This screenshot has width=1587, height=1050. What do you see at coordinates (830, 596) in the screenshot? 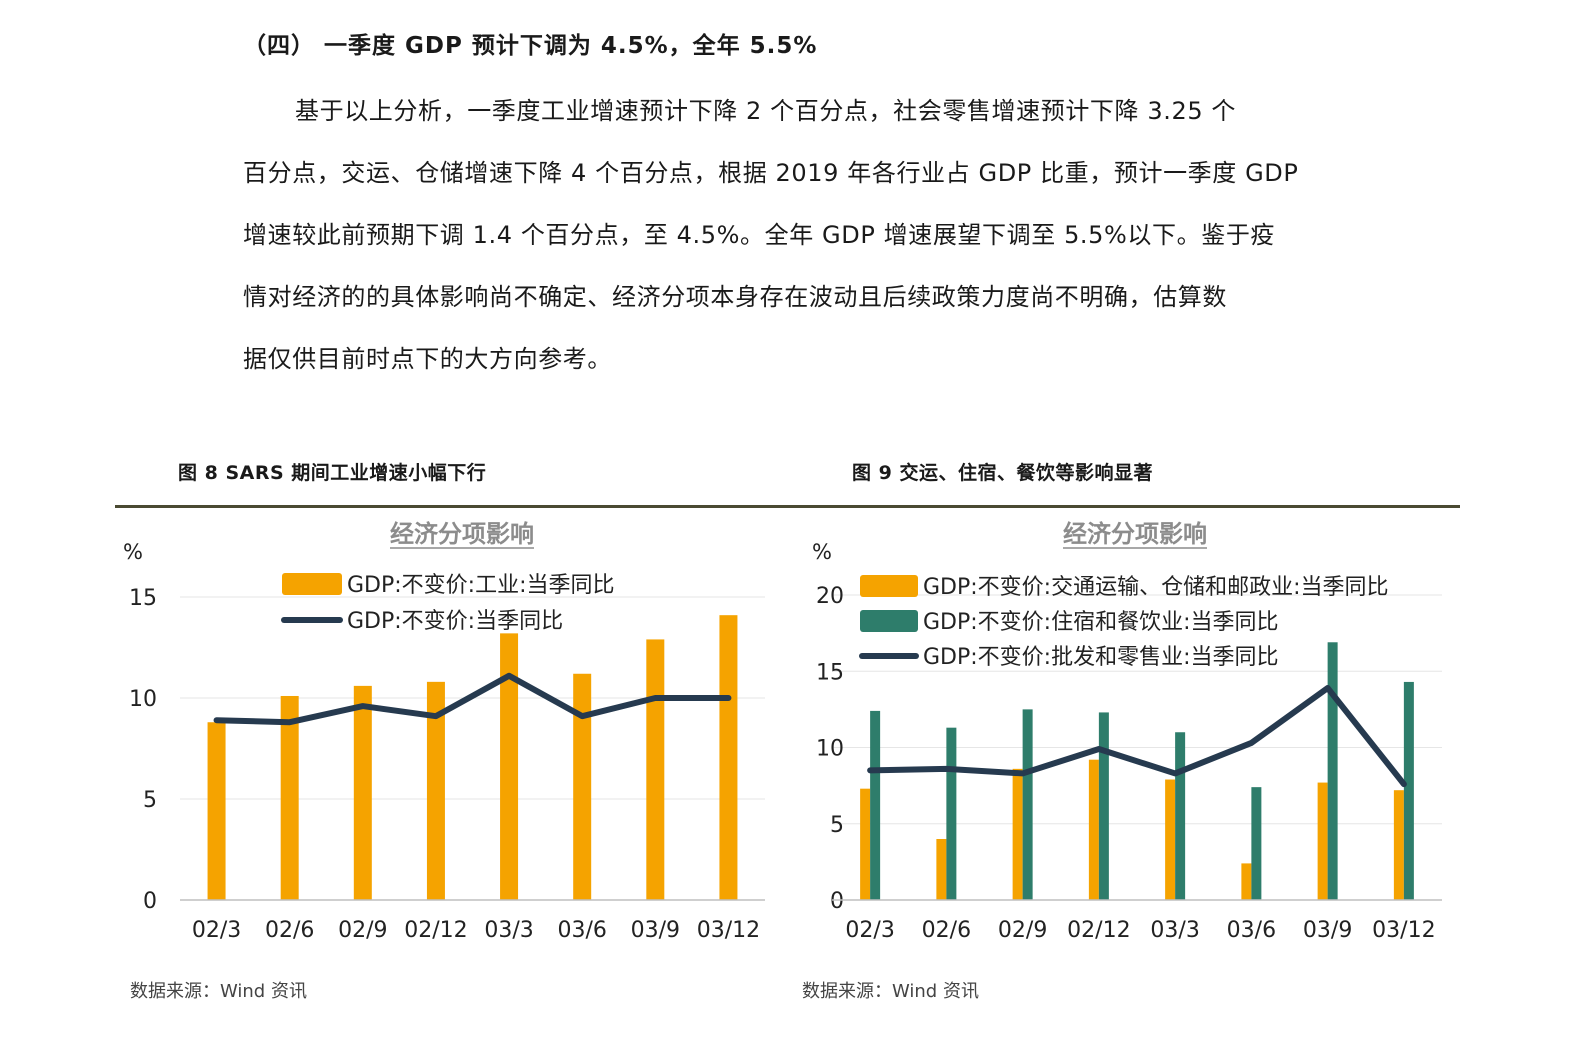
I see `y-tick-label: 20` at bounding box center [830, 596].